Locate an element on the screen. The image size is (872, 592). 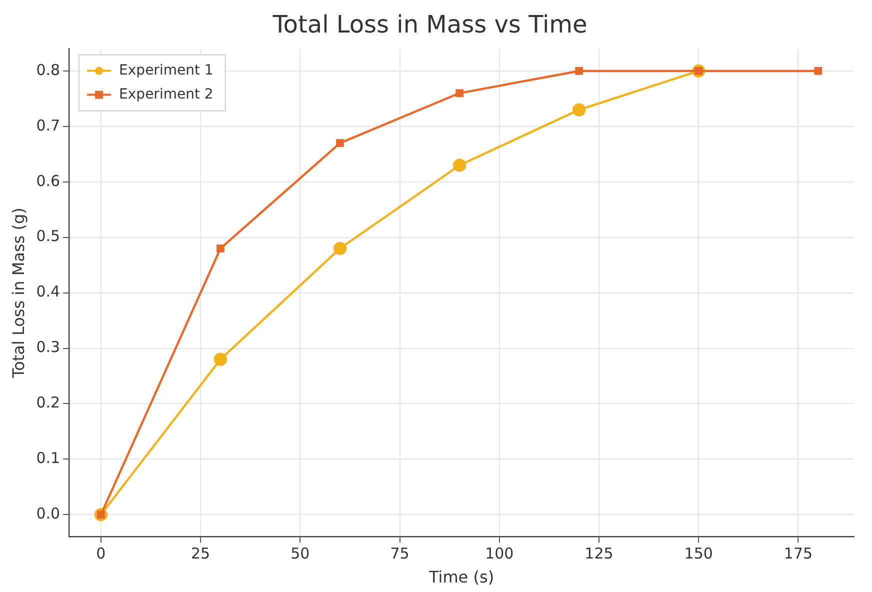
y-tick-label: 0.8 is located at coordinates (48, 69).